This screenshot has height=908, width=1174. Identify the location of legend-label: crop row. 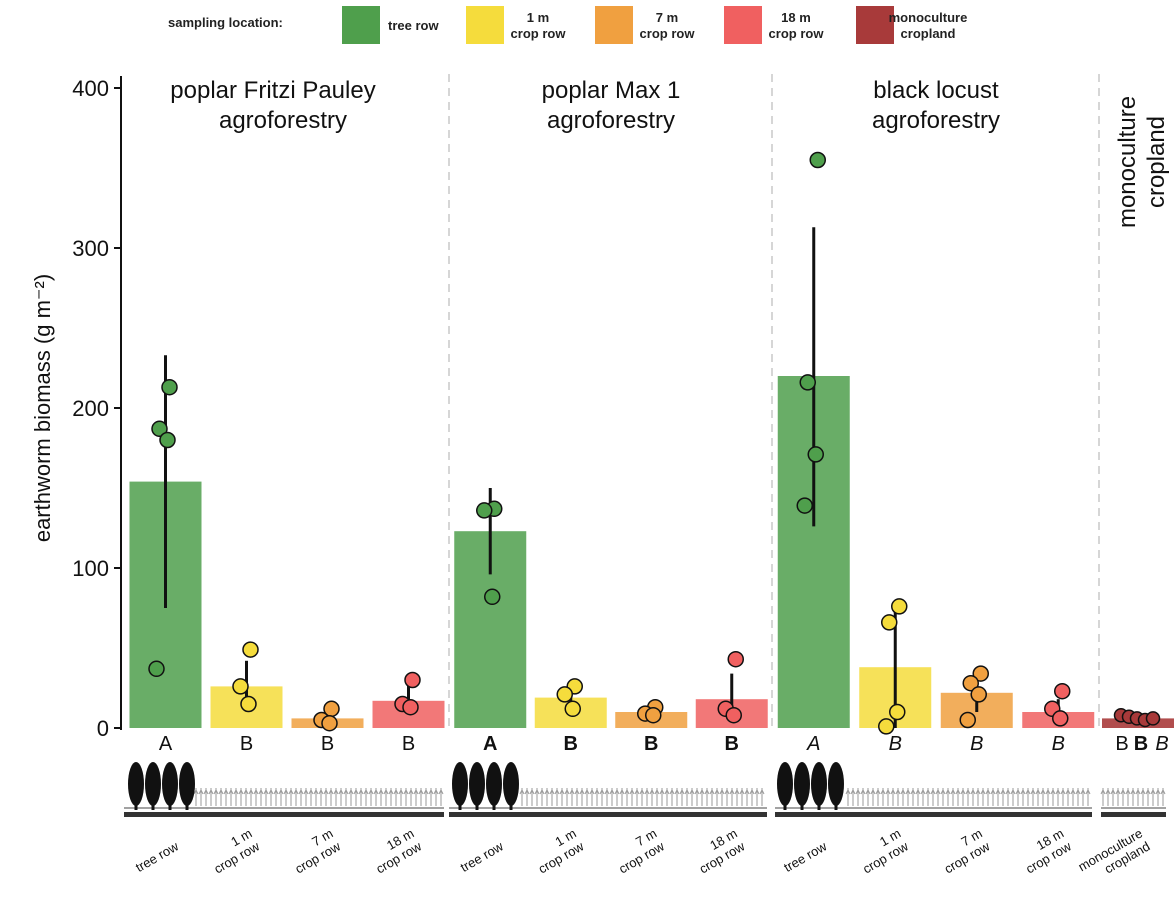
(668, 33).